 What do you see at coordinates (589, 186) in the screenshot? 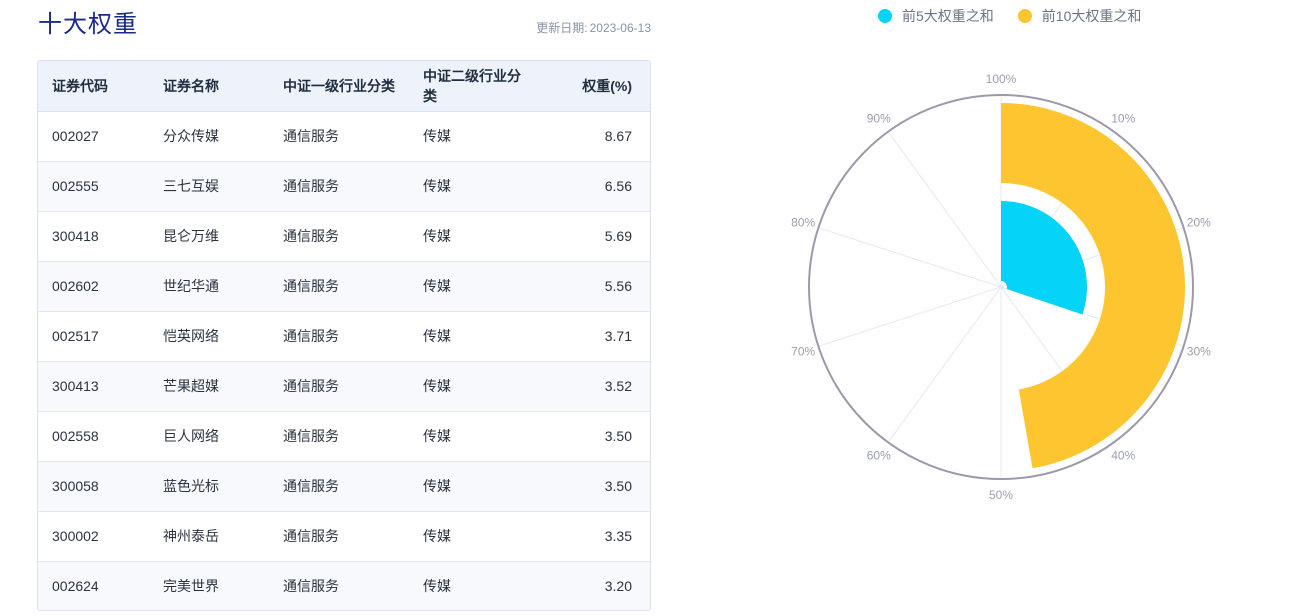
I see `cell-weight: 6.56` at bounding box center [589, 186].